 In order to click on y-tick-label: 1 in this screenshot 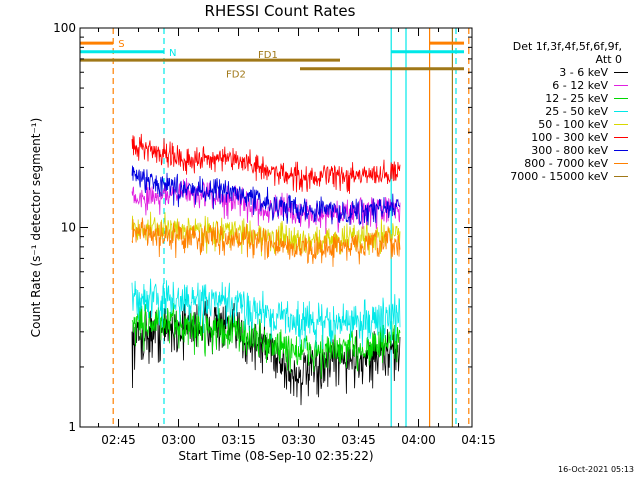, I will do `click(72, 427)`.